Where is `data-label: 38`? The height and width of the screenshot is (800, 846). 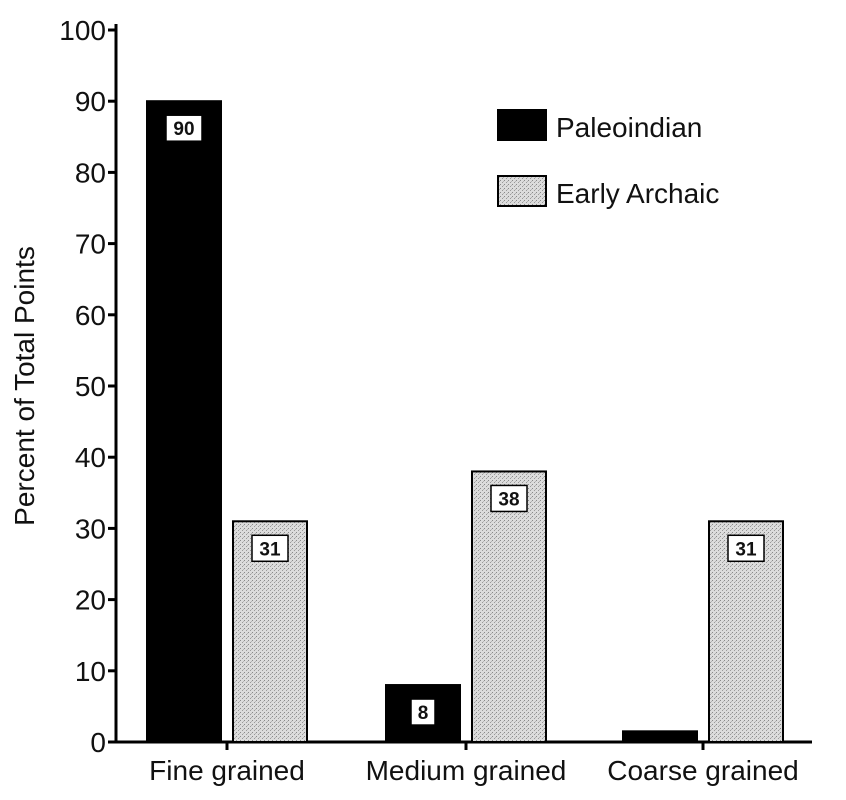
data-label: 38 is located at coordinates (508, 499).